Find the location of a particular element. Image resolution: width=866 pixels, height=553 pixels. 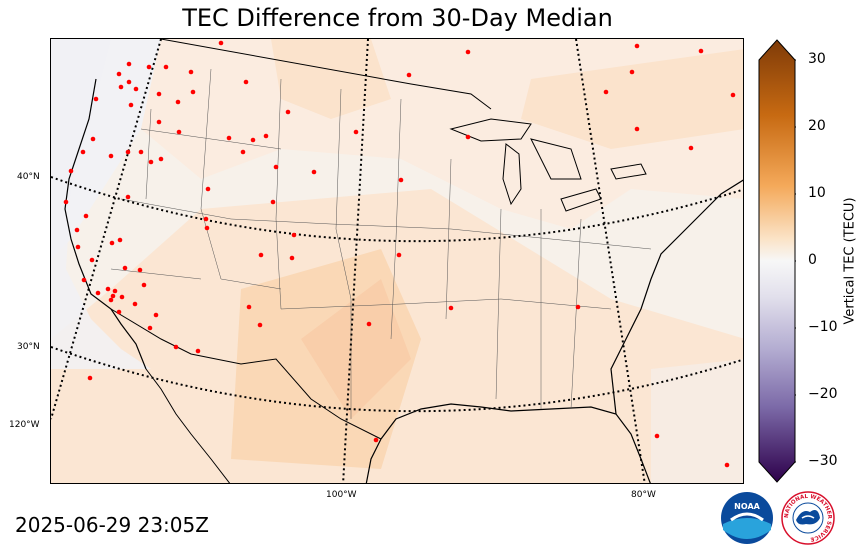

colorbar-tick-20: 20 is located at coordinates (817, 126).